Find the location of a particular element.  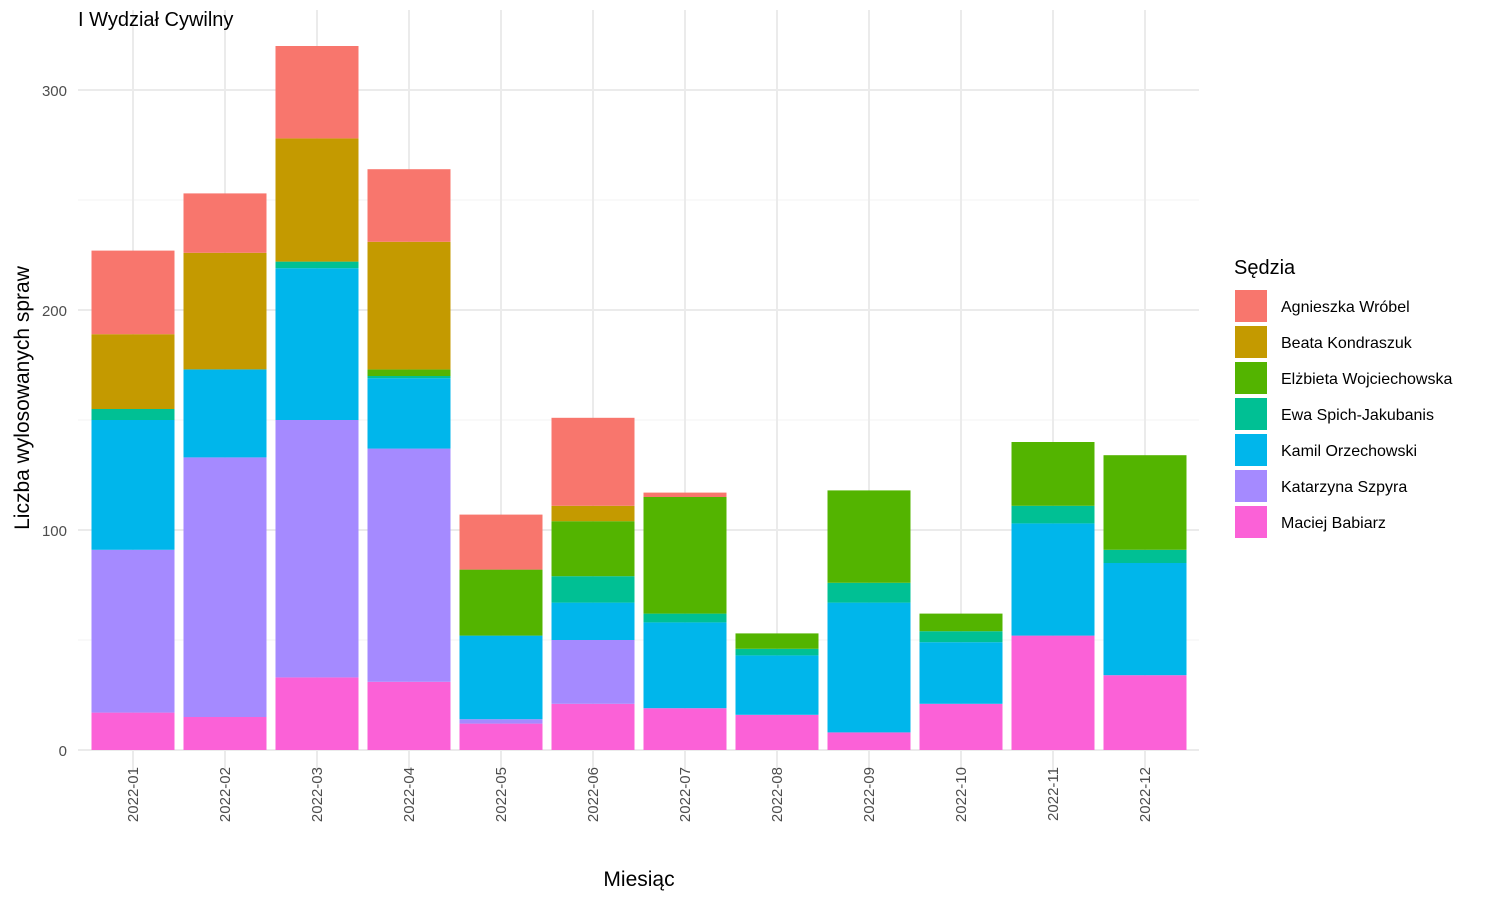

y-tick-label: 100 is located at coordinates (54, 531).